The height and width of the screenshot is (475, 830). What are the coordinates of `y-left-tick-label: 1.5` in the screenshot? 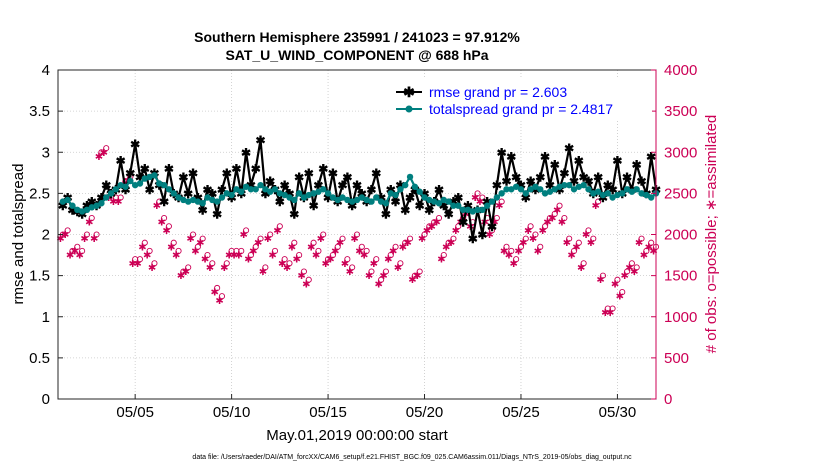 It's located at (39, 276).